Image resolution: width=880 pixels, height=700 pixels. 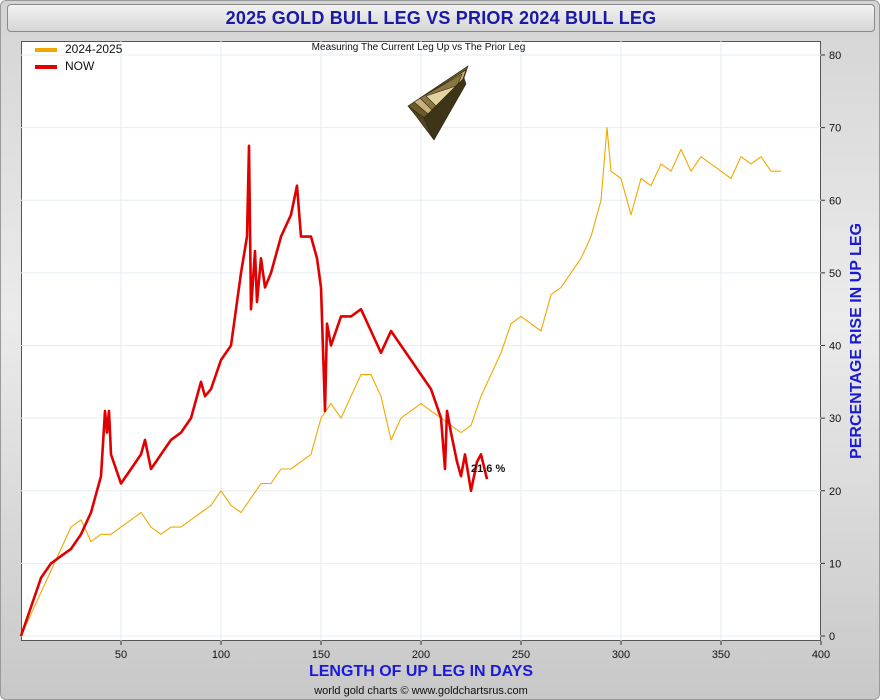 I want to click on y-tick-label: 40, so click(x=835, y=347).